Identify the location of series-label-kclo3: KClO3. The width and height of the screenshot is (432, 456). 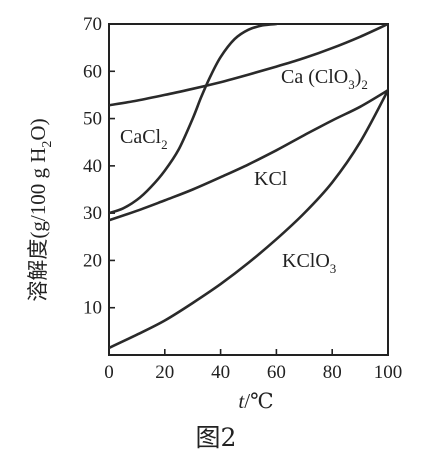
(309, 263).